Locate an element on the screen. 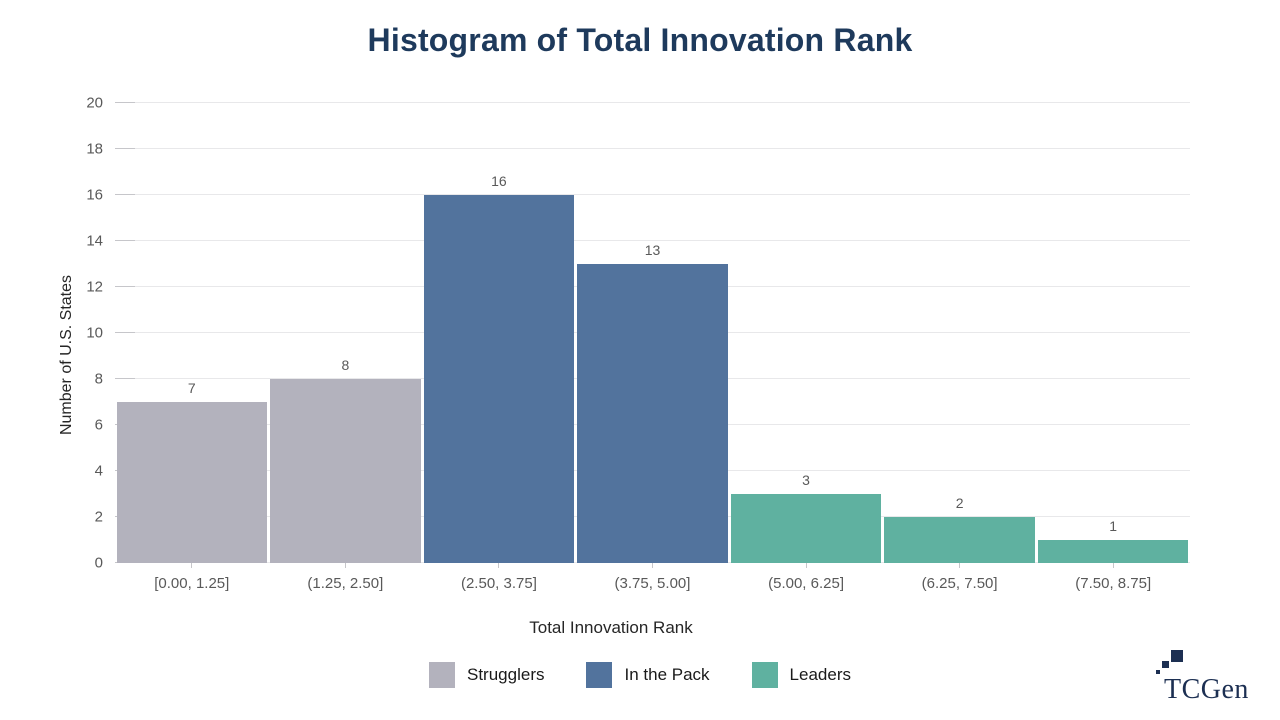 This screenshot has height=720, width=1280. legend-label: In the Pack is located at coordinates (667, 674).